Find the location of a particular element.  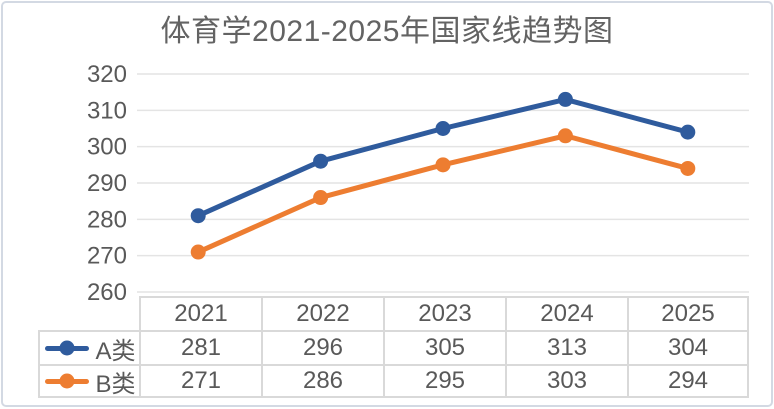

table-value: 305 is located at coordinates (445, 347).